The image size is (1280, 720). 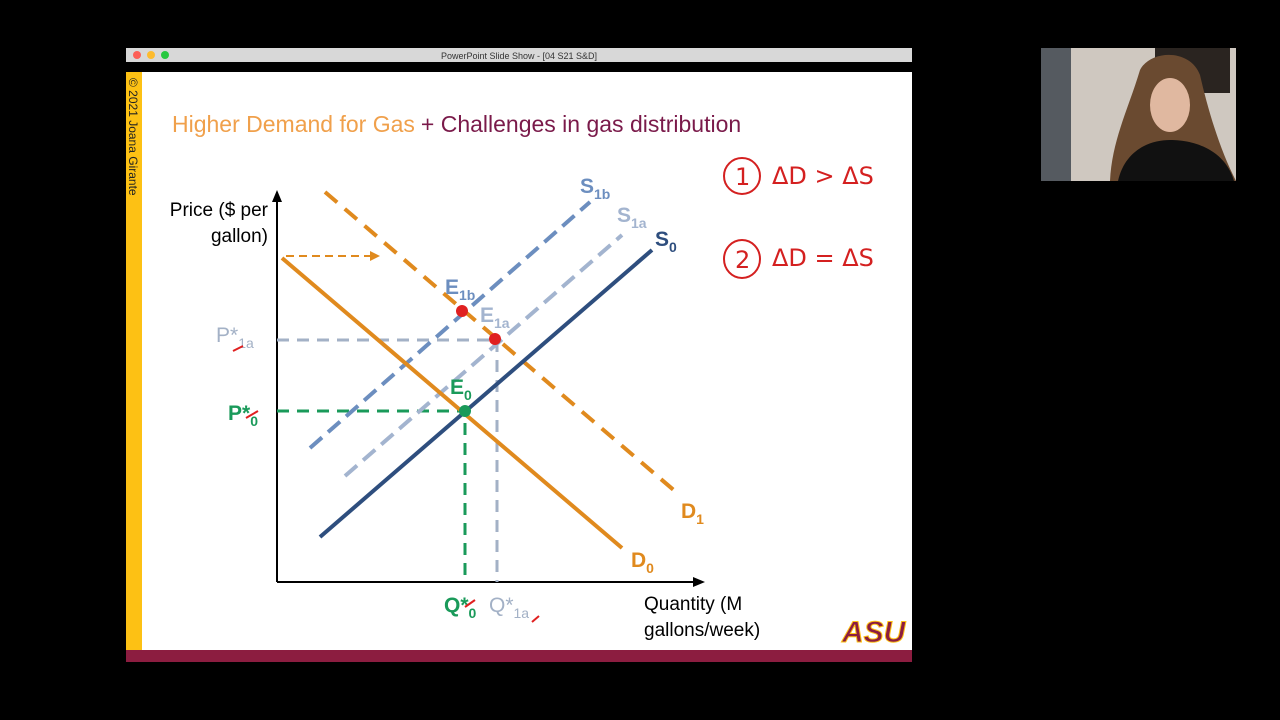 What do you see at coordinates (1170, 105) in the screenshot?
I see `video-face` at bounding box center [1170, 105].